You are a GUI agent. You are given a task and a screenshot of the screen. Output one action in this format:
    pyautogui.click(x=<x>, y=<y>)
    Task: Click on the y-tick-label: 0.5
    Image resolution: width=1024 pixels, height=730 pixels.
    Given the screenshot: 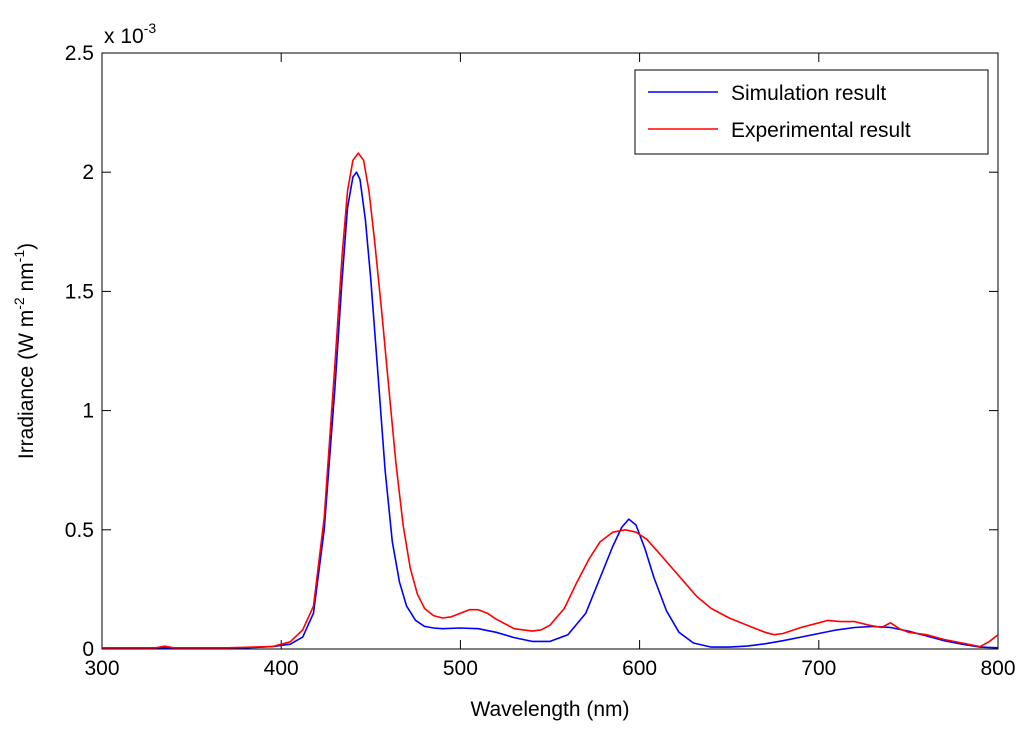 What is the action you would take?
    pyautogui.click(x=79, y=530)
    